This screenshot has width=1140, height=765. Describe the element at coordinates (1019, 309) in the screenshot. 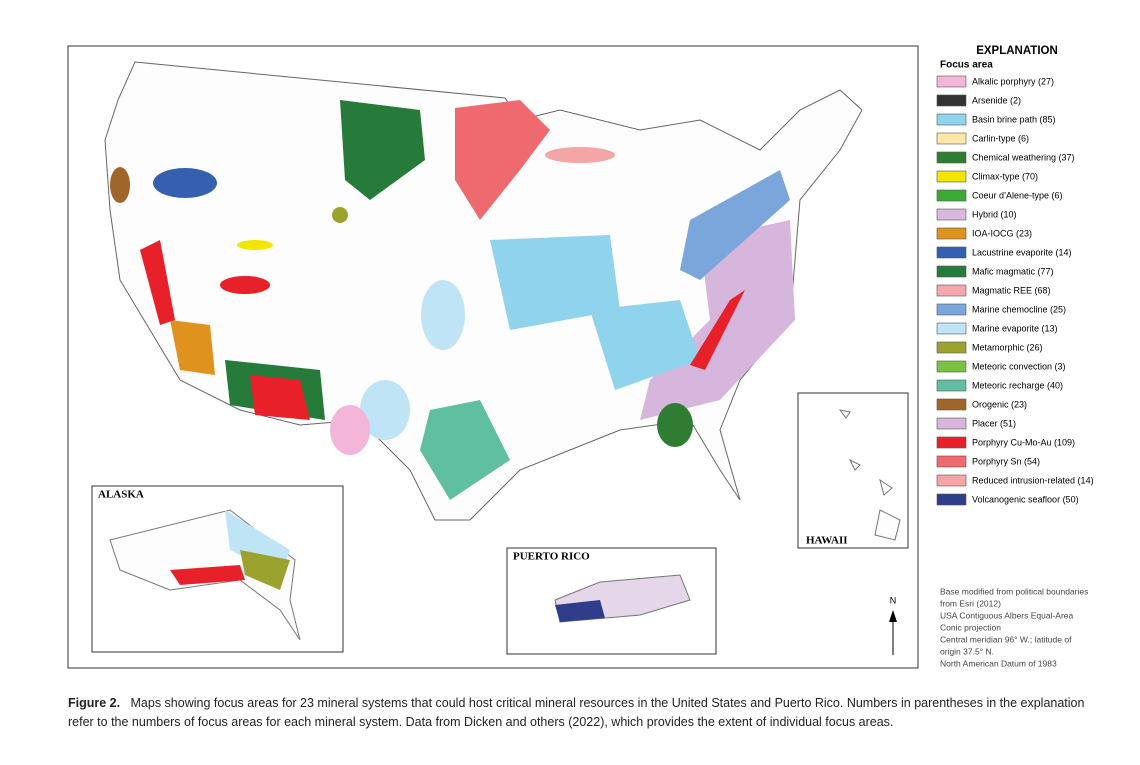

I see `legend-label: Marine chemocline (25)` at that location.